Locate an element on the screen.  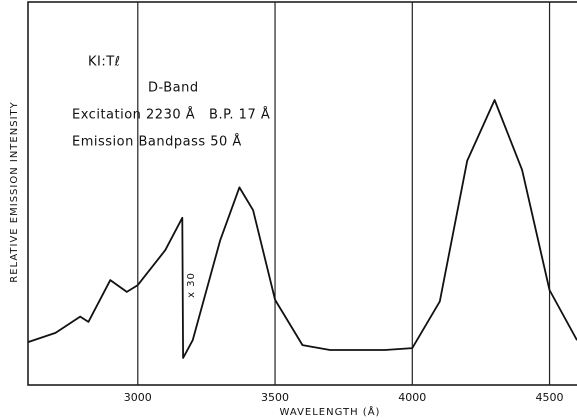
x-tick-label: 3000 is located at coordinates (138, 397).